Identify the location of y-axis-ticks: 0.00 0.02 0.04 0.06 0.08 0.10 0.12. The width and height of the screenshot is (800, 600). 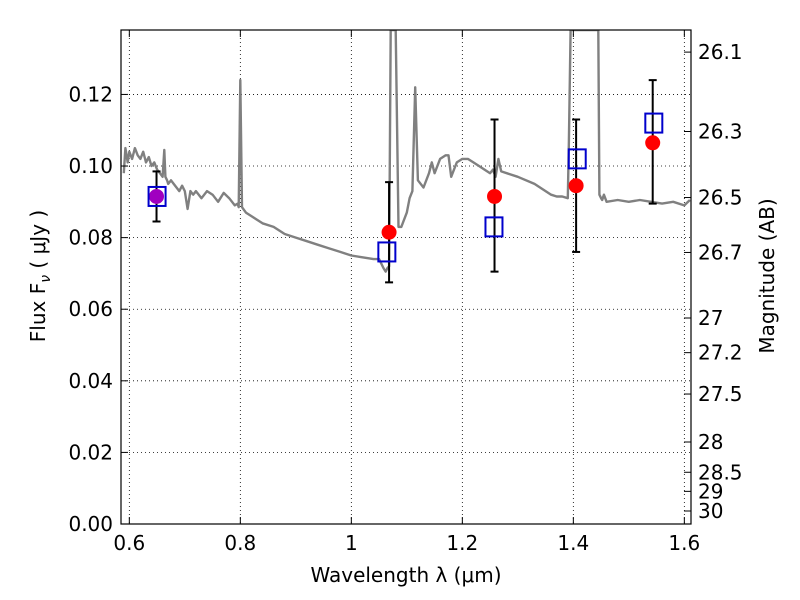
(98, 309).